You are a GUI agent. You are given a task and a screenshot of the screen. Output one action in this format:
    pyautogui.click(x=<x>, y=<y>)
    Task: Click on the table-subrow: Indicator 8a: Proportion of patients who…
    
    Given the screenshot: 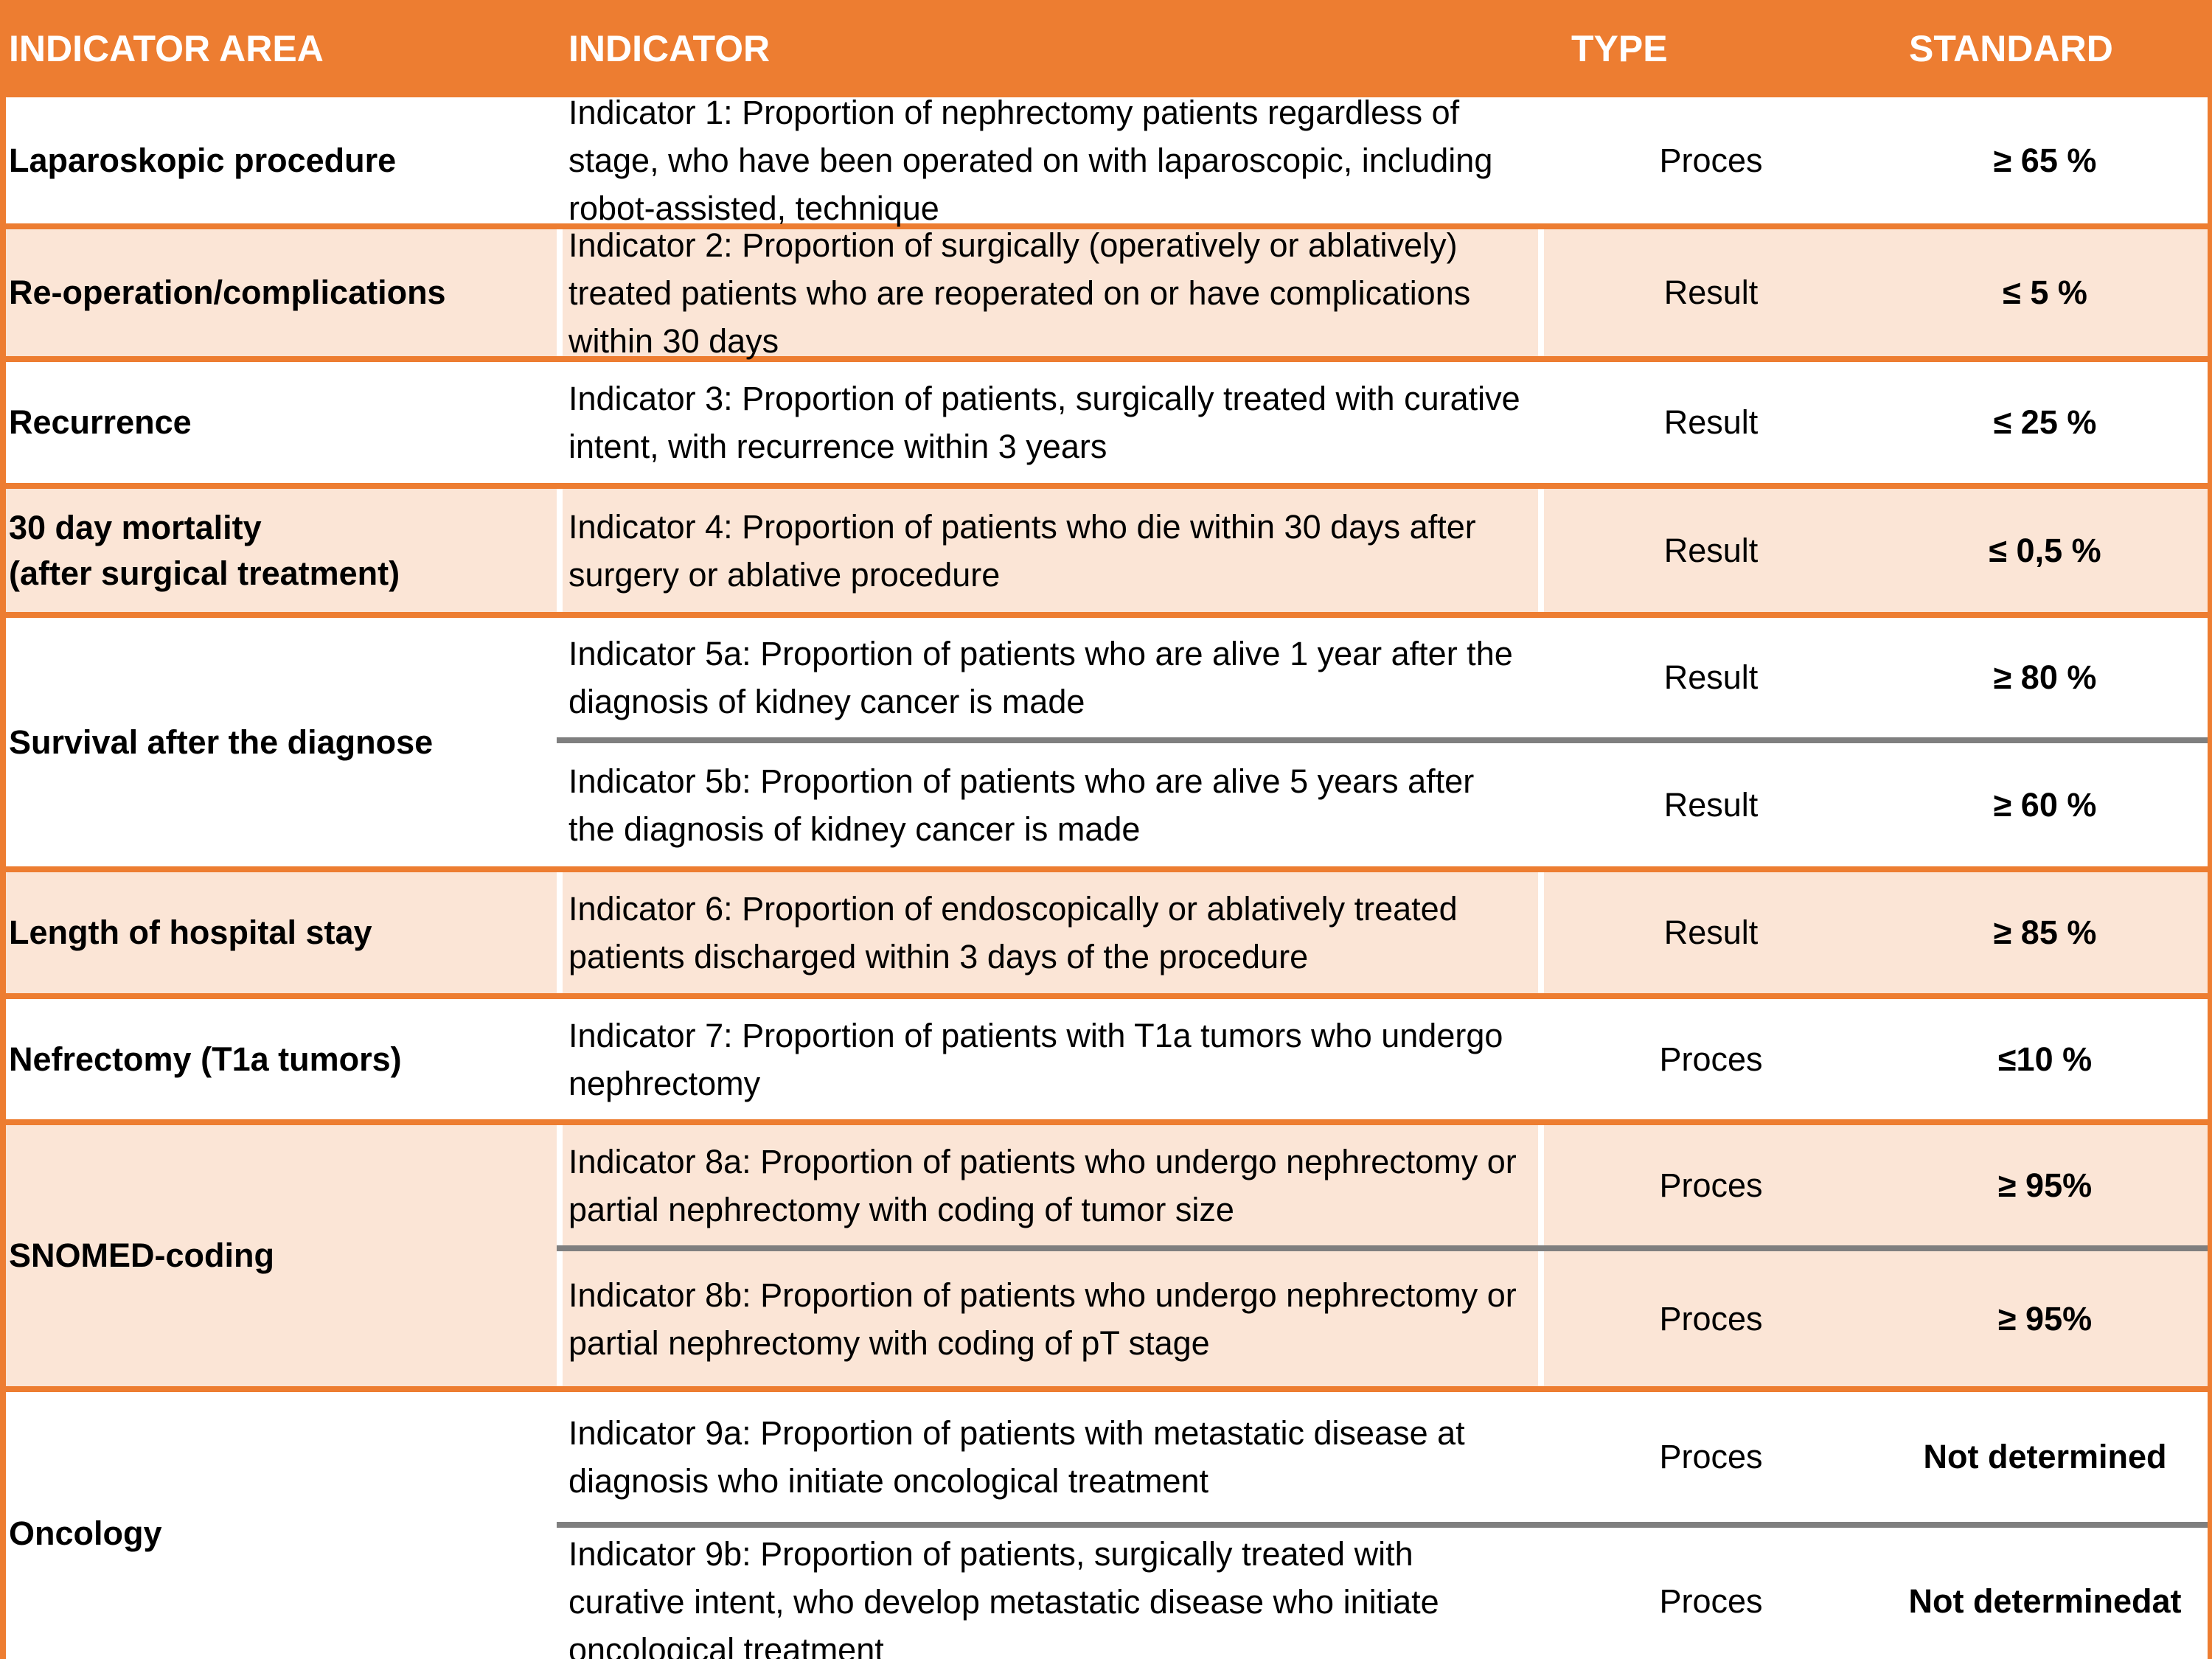 What is the action you would take?
    pyautogui.click(x=1384, y=1185)
    